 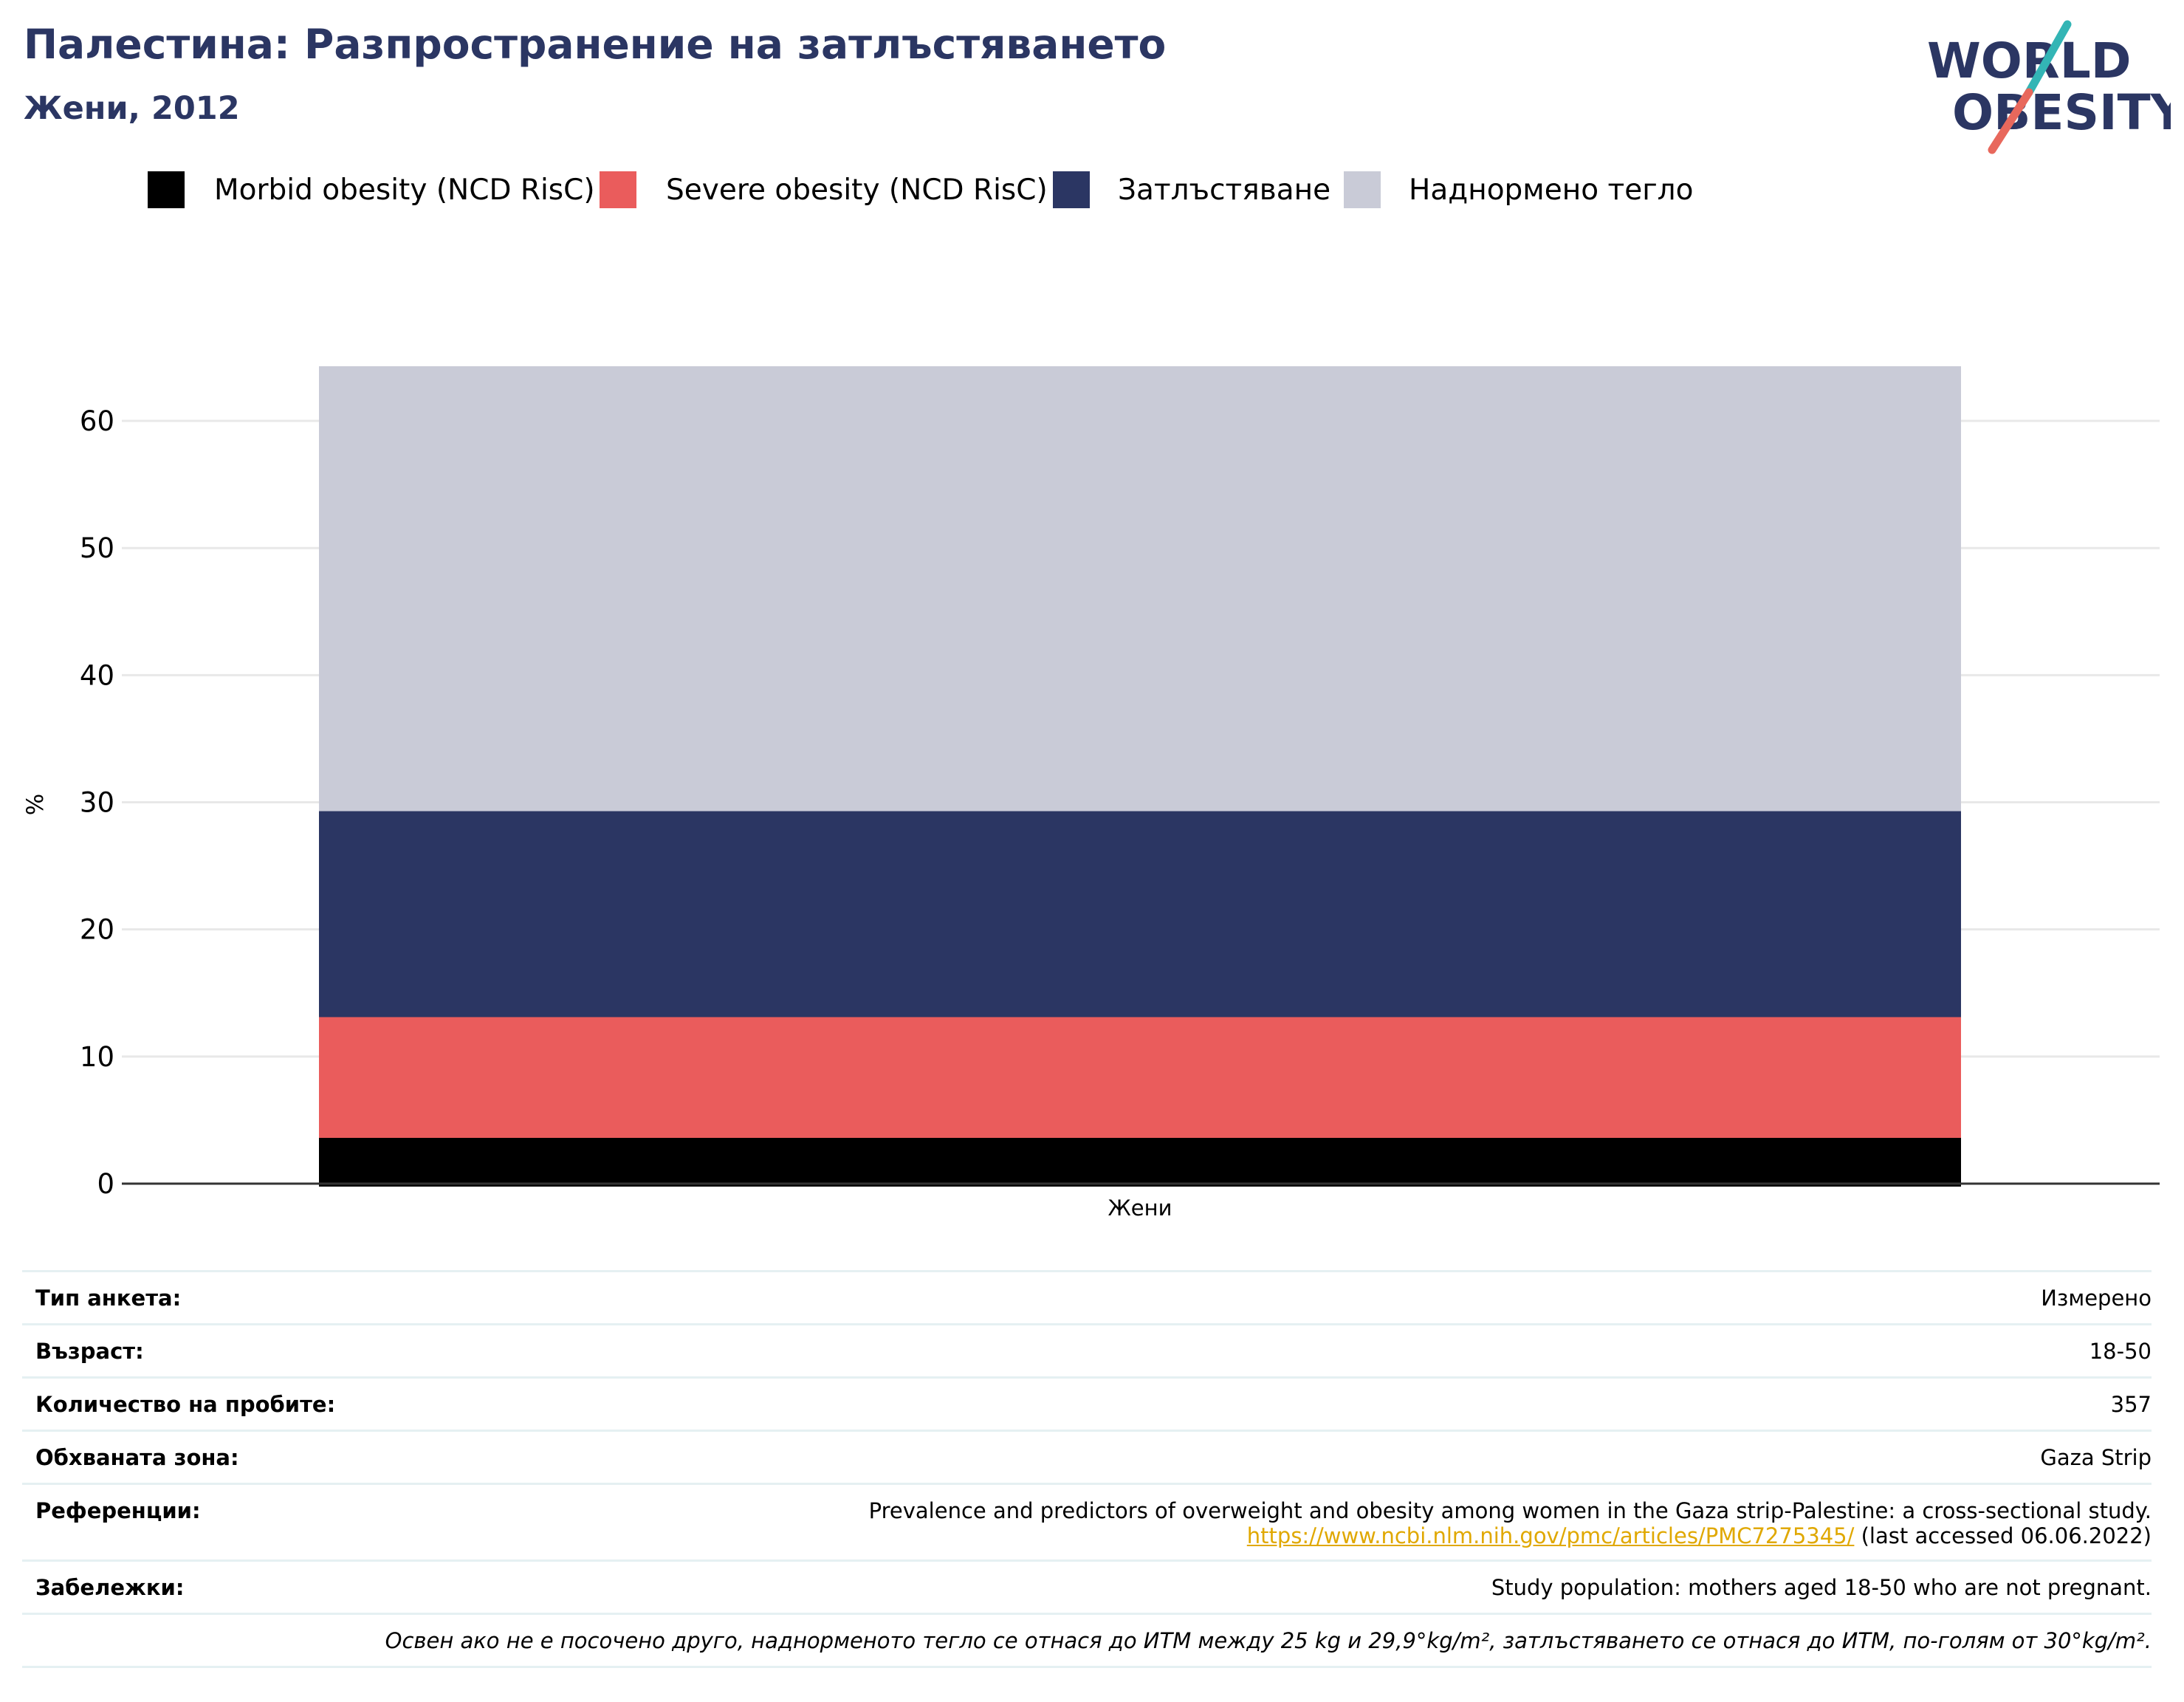 I want to click on references-label: Референции:, so click(x=118, y=1510).